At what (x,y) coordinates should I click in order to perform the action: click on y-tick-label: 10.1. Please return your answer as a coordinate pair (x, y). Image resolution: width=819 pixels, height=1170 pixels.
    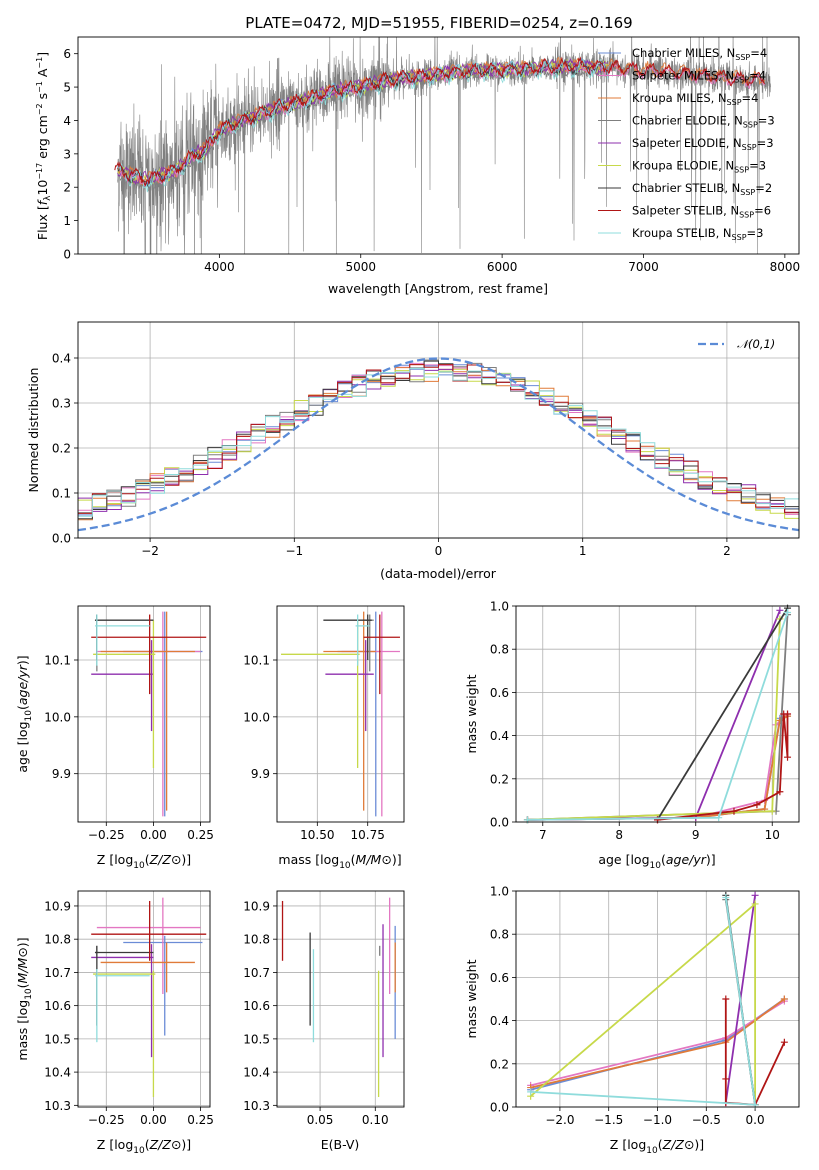
    Looking at the image, I should click on (57, 661).